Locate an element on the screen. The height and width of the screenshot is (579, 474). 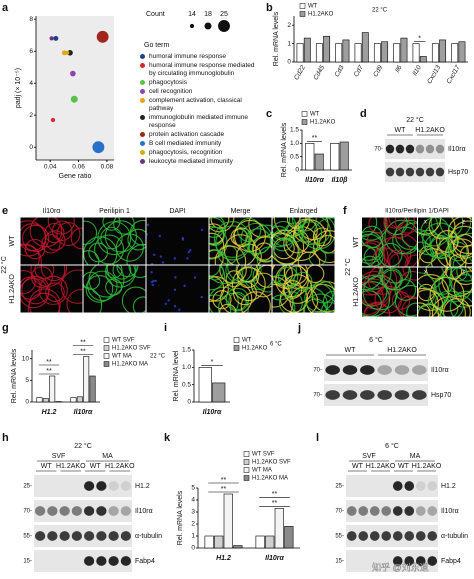
size-marker: 15- is located at coordinates (339, 562).